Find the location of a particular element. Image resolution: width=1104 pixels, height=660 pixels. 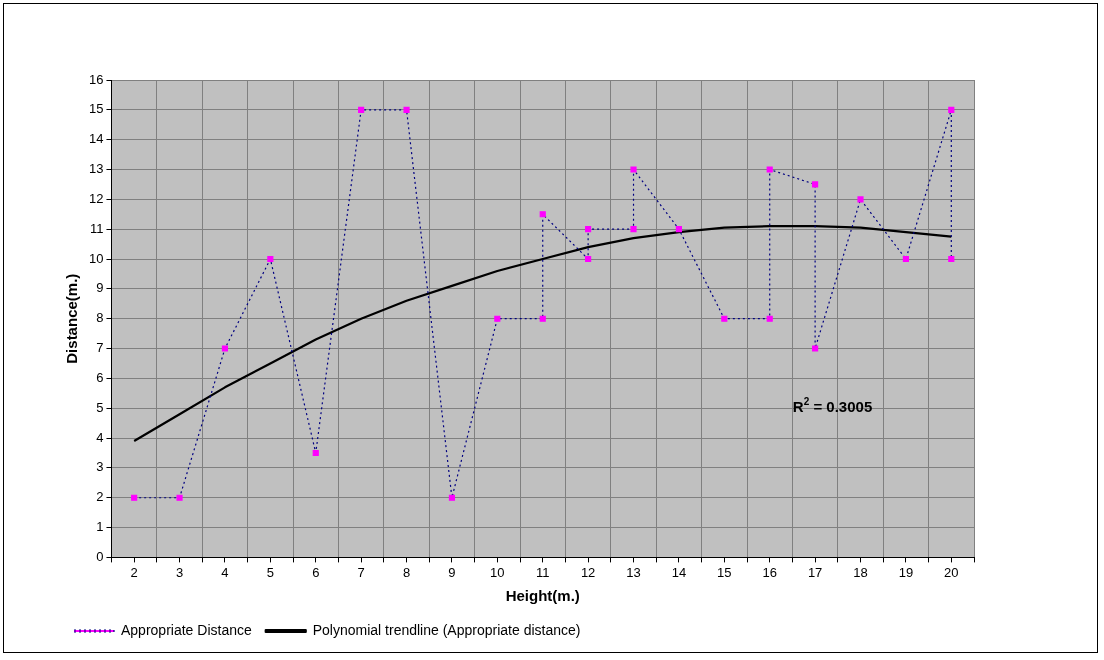

x-tick-label: 15 is located at coordinates (724, 572).